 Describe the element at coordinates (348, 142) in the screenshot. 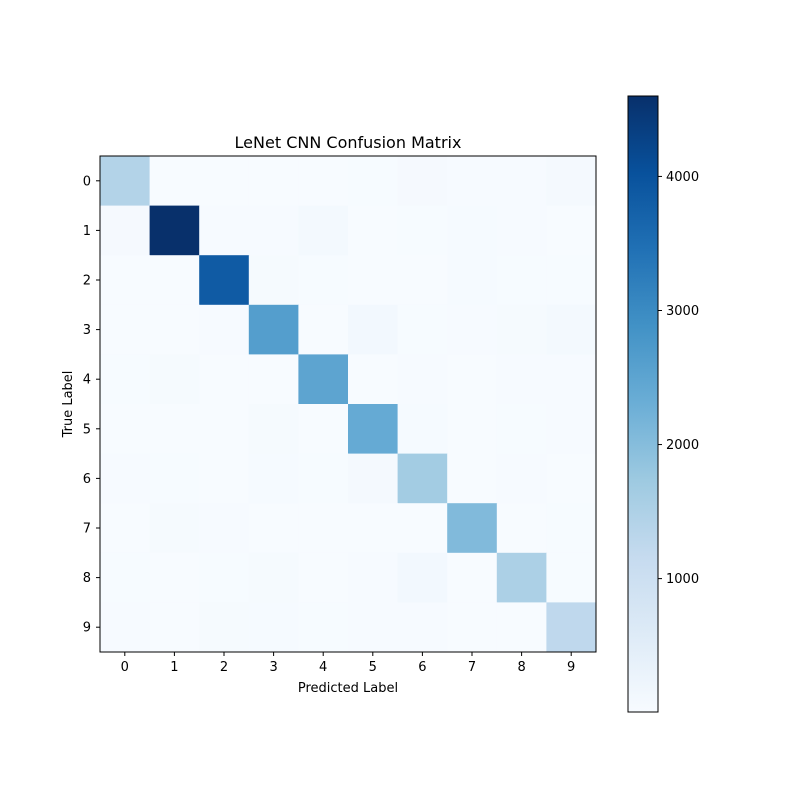

I see `chart-title: LeNet CNN Confusion Matrix` at that location.